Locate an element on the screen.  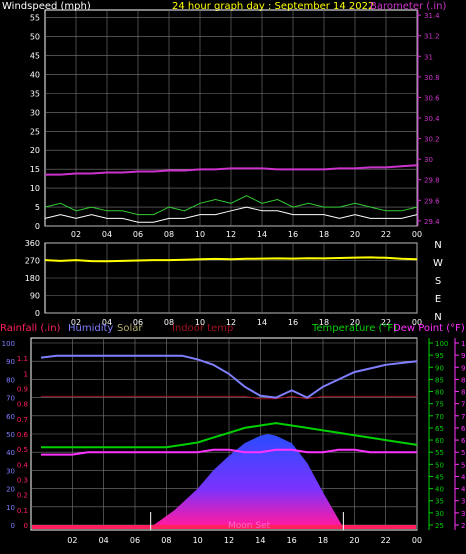
baro-tick-label: 30.8 is located at coordinates (432, 78).